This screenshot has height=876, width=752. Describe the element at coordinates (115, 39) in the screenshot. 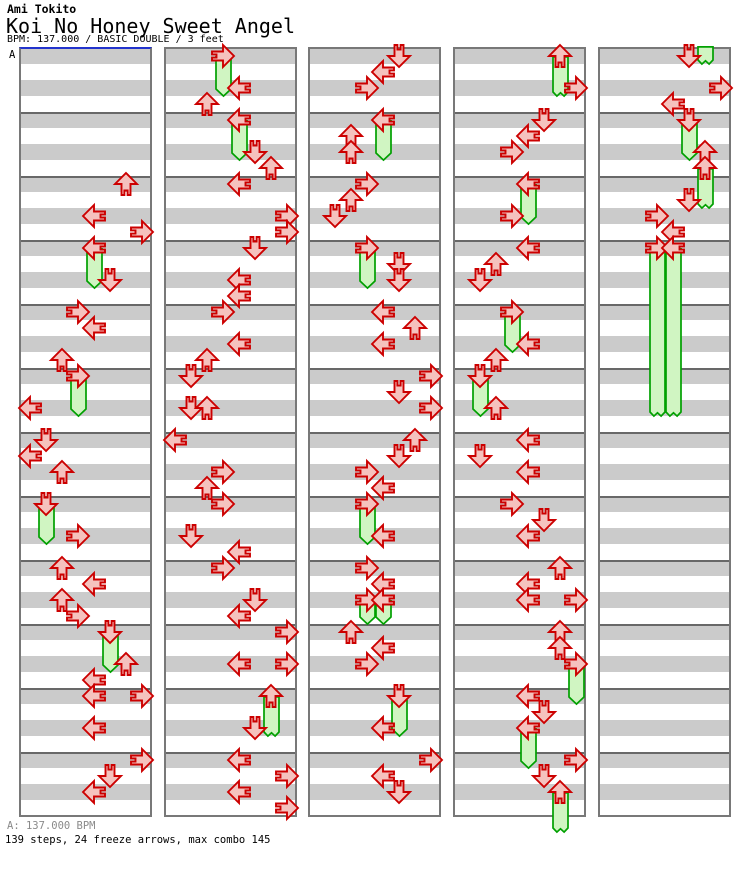

I see `chart-details: BPM: 137.000 / BASIC DOUBLE / 3 feet` at that location.